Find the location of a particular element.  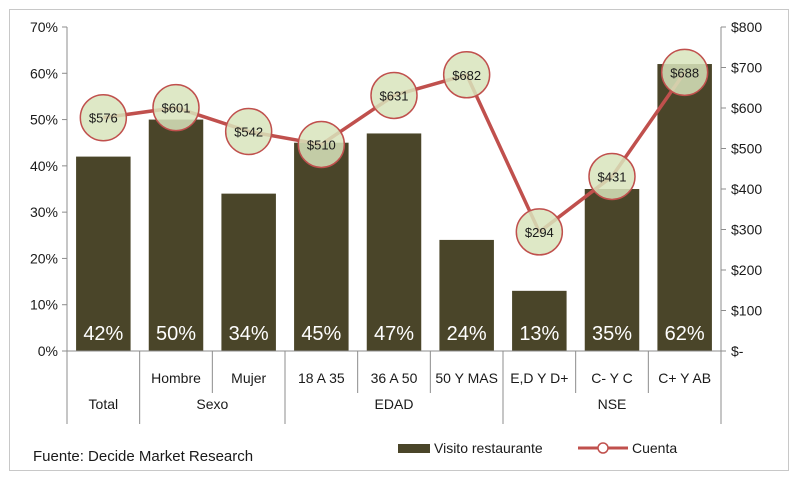

bar-data-label: 34% is located at coordinates (249, 334).